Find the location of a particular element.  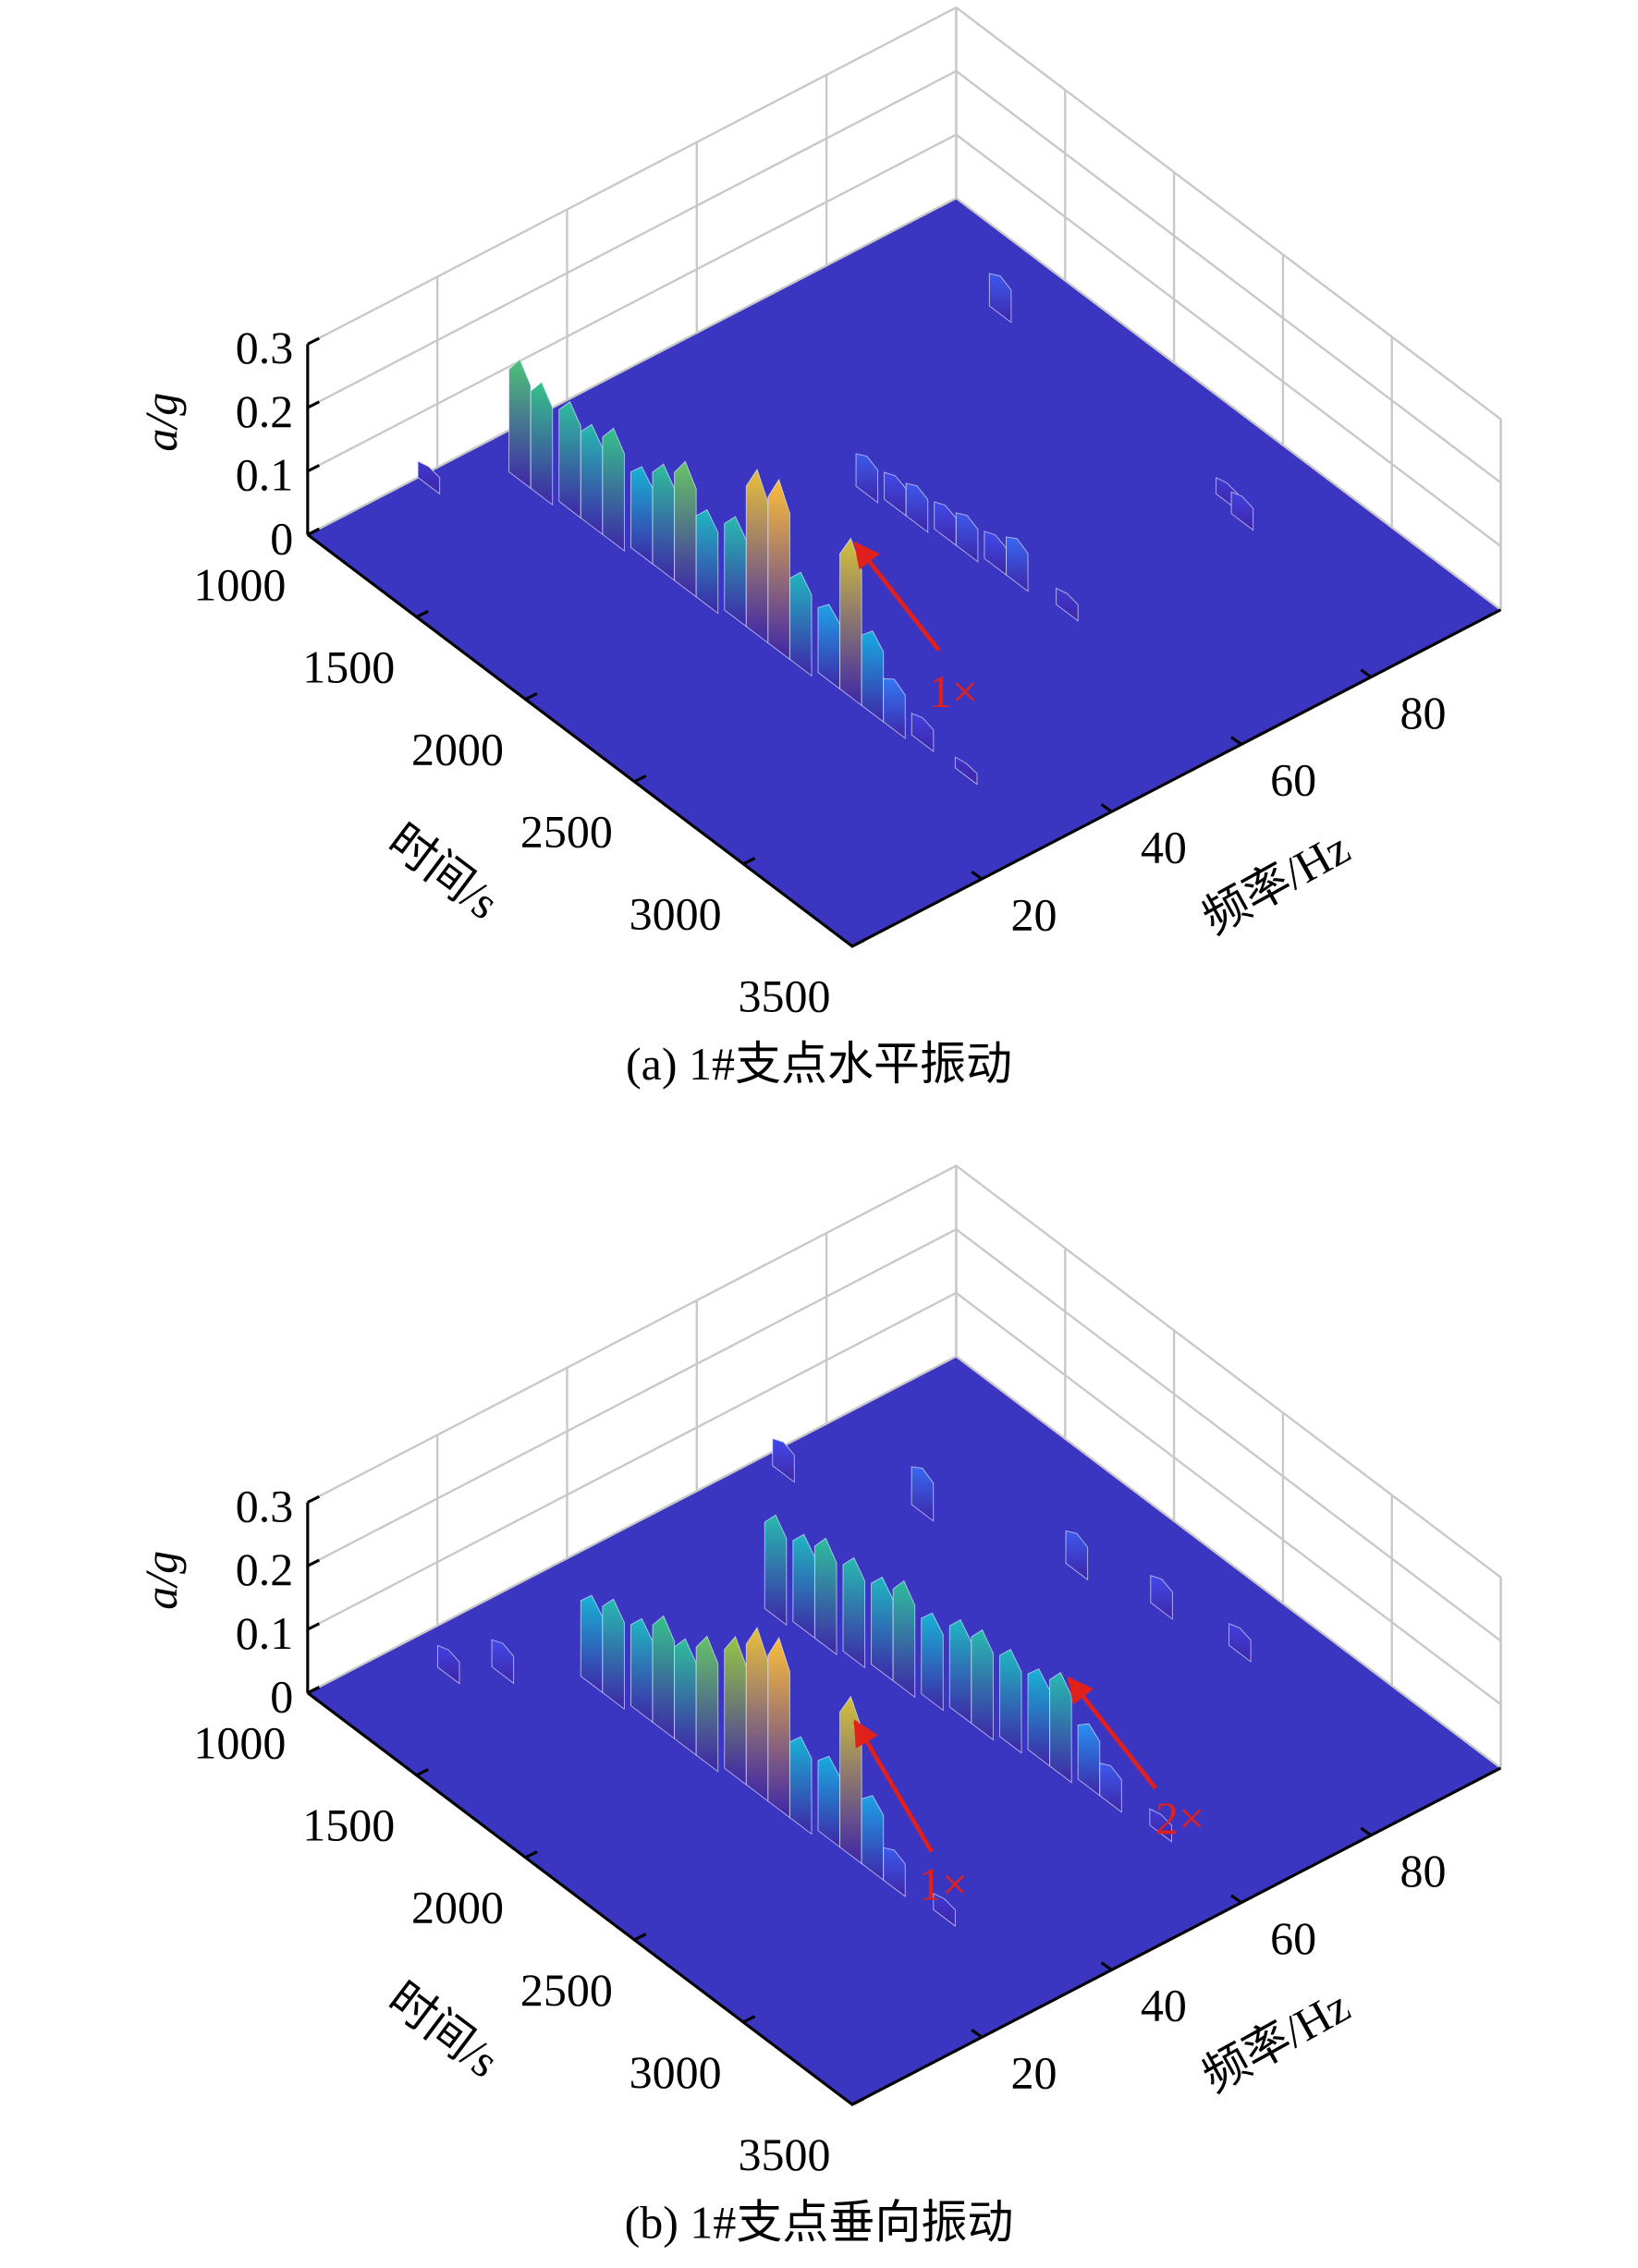

annotation: 2× is located at coordinates (1179, 1818).